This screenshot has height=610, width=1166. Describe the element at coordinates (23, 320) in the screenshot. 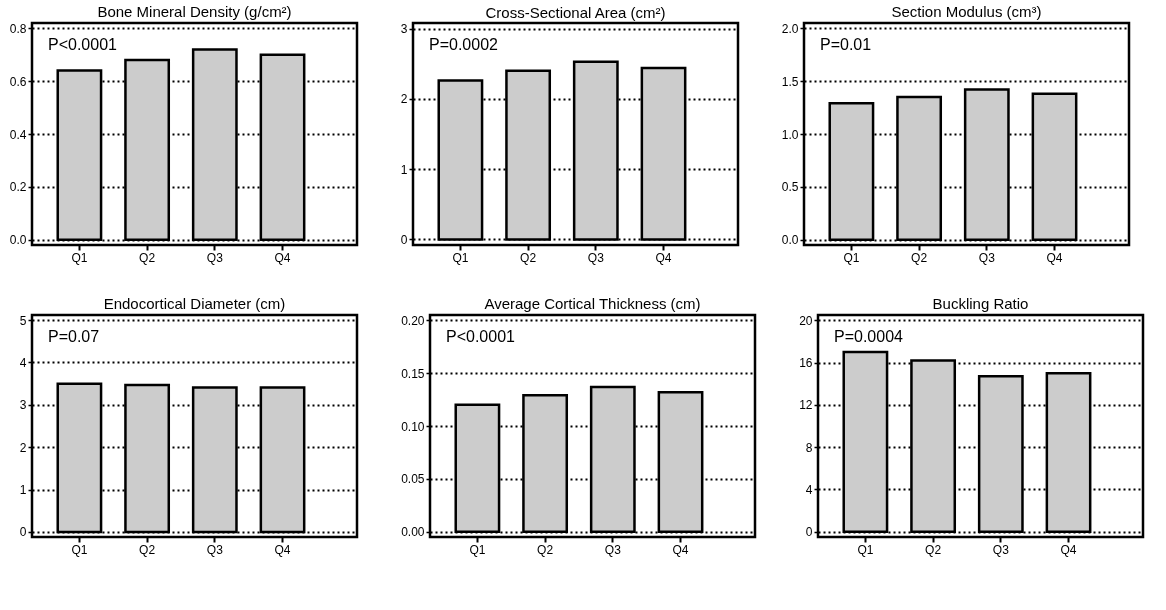

I see `y-tick-label: 5` at that location.